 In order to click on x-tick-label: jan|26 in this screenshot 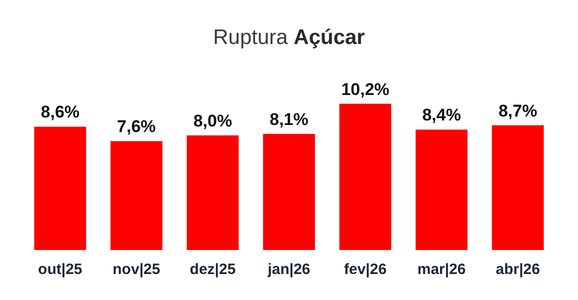, I will do `click(288, 269)`.